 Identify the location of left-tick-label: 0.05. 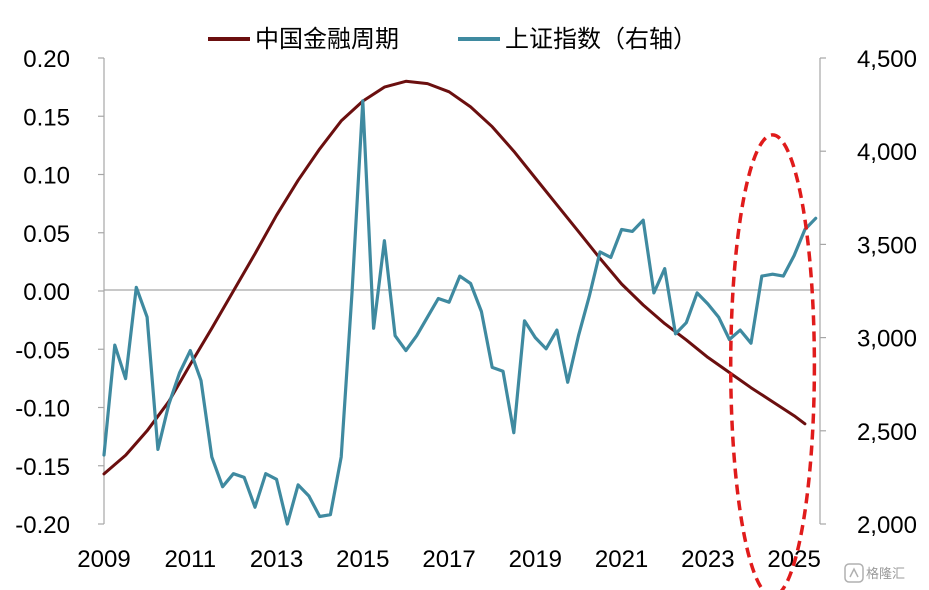
(46, 234).